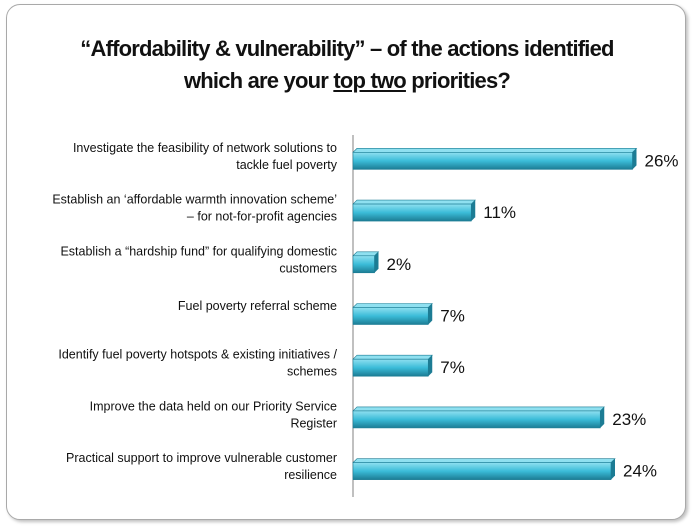 The width and height of the screenshot is (694, 528). I want to click on data-label: 24%, so click(640, 471).